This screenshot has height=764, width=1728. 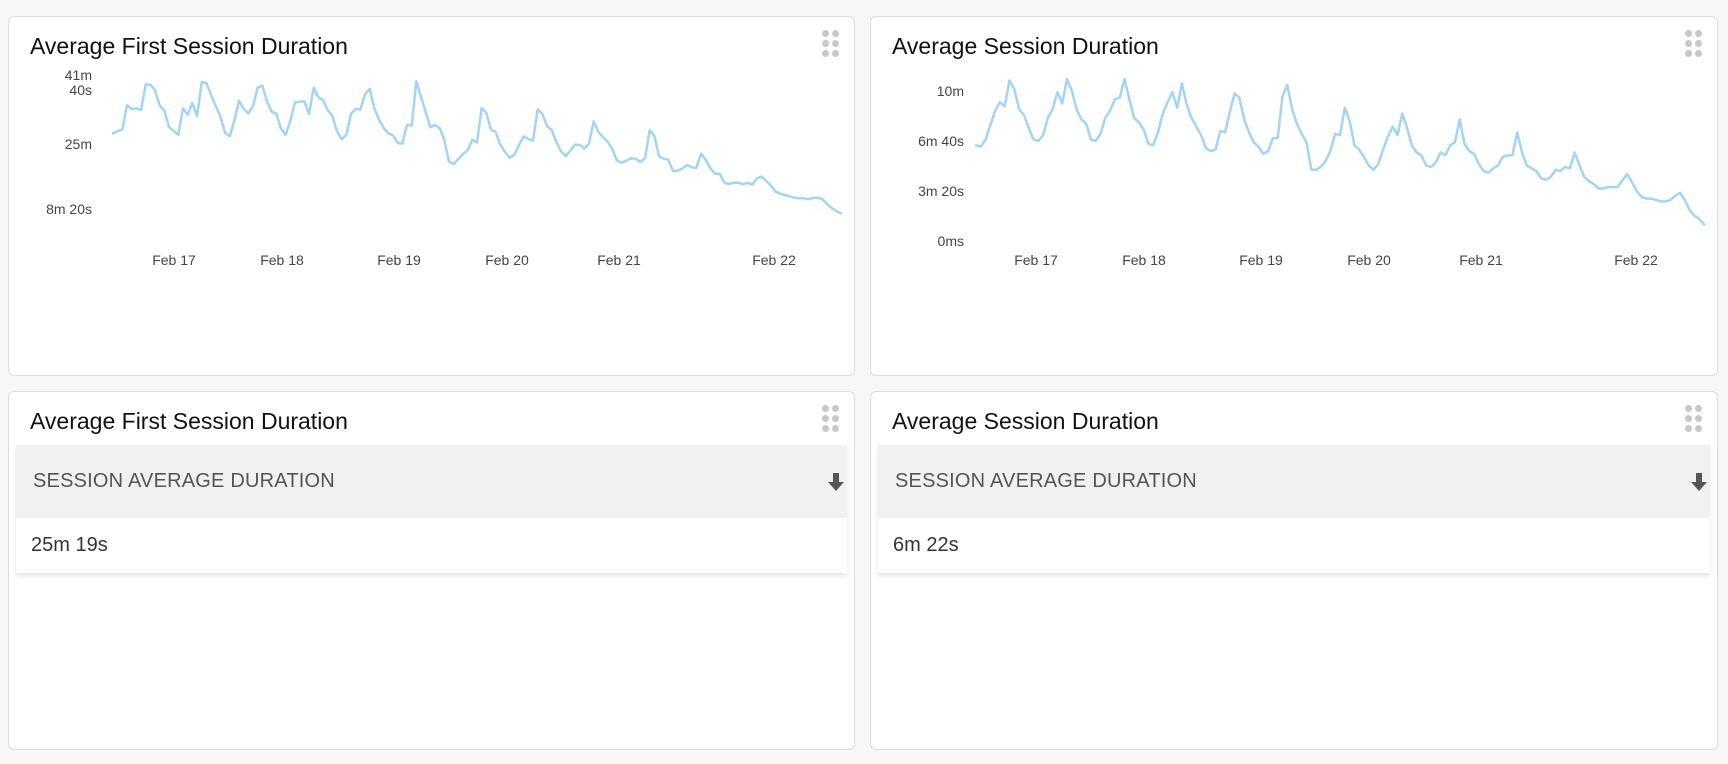 I want to click on table-cell-value: 6m 22s, so click(x=1294, y=545).